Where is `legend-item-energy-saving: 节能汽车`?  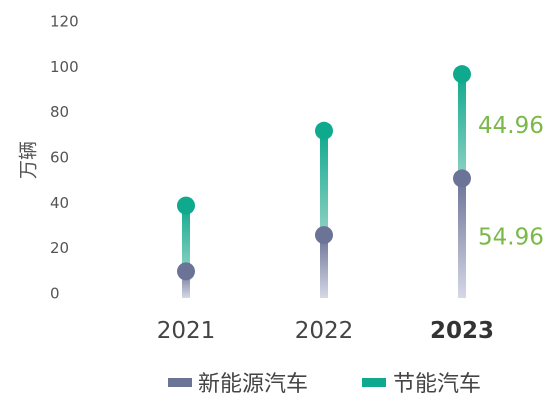 legend-item-energy-saving: 节能汽车 is located at coordinates (421, 383).